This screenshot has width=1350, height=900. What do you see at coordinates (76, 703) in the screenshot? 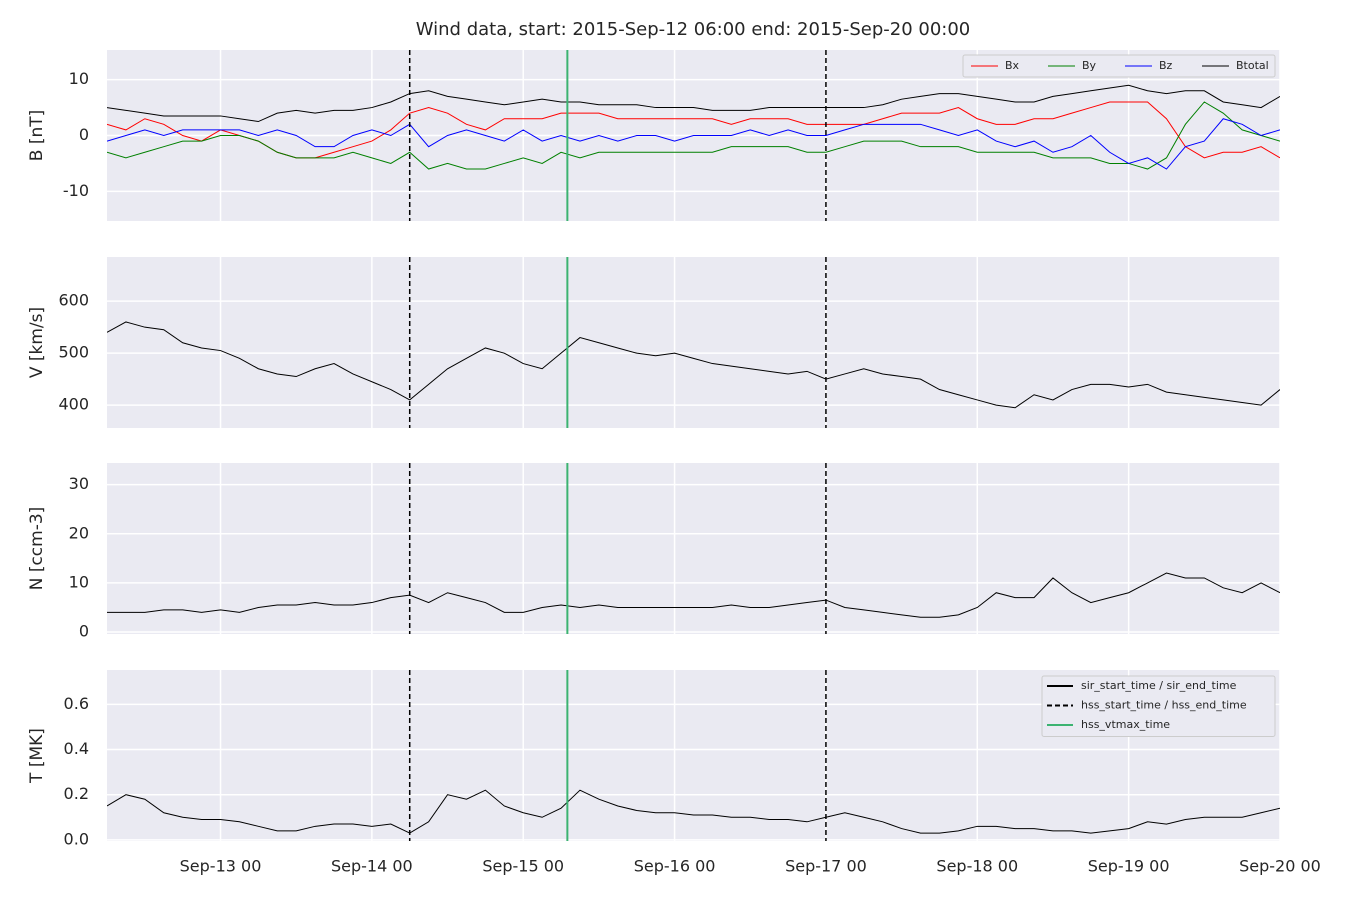
I see `y-tick-label: 0.6` at bounding box center [76, 703].